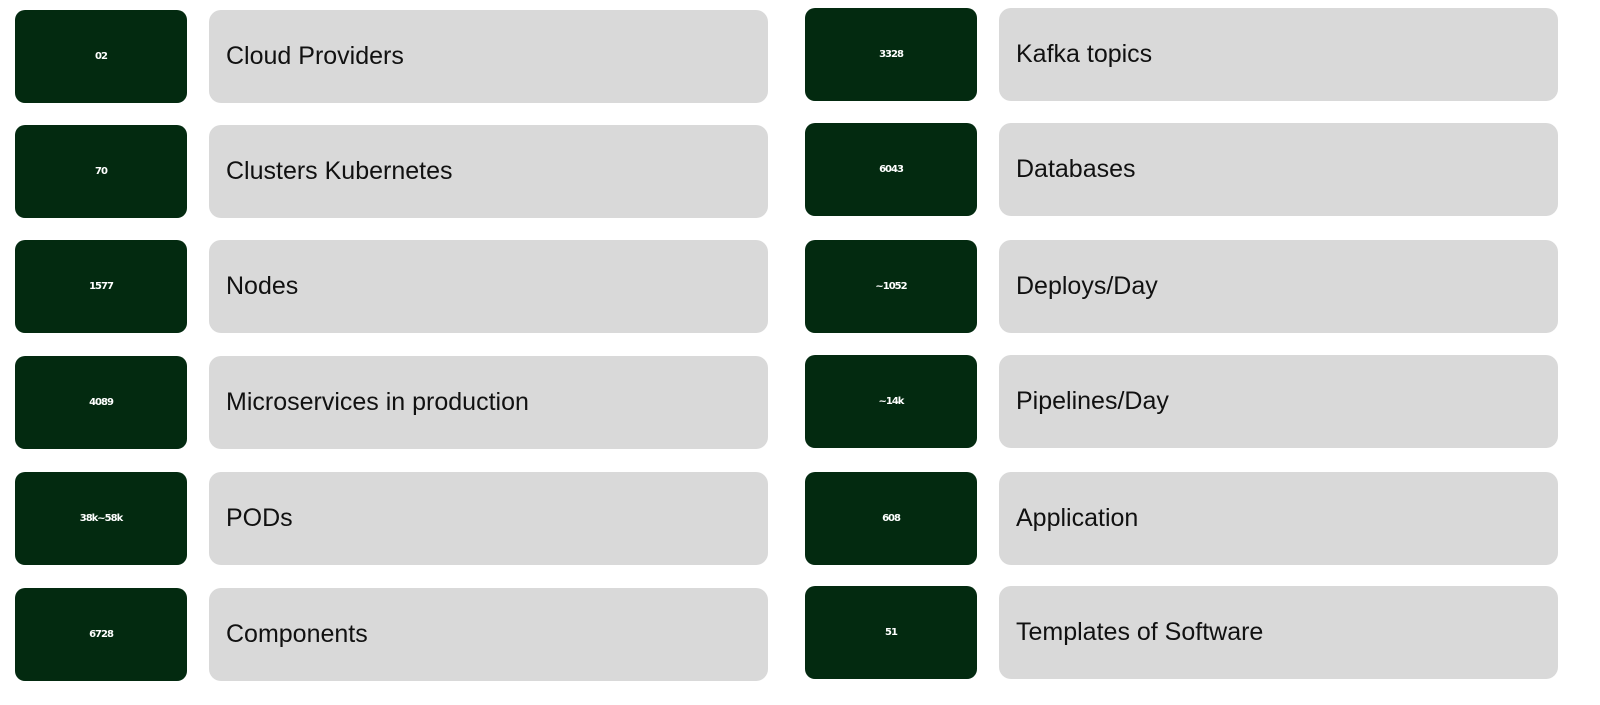 The width and height of the screenshot is (1600, 705). Describe the element at coordinates (101, 286) in the screenshot. I see `stat-value: 1577` at that location.